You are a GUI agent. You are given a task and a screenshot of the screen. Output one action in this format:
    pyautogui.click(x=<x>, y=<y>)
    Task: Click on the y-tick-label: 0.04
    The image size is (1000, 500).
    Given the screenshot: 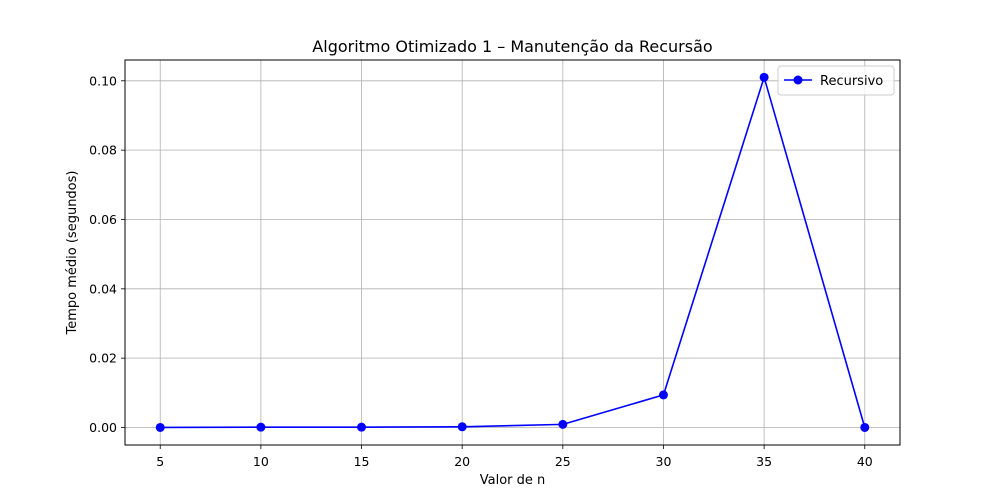 What is the action you would take?
    pyautogui.click(x=103, y=288)
    